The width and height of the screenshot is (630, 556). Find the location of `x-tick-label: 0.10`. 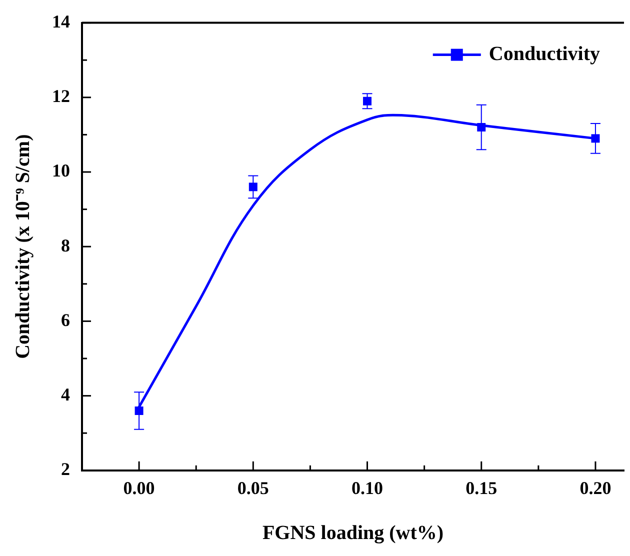

x-tick-label: 0.10 is located at coordinates (368, 488).